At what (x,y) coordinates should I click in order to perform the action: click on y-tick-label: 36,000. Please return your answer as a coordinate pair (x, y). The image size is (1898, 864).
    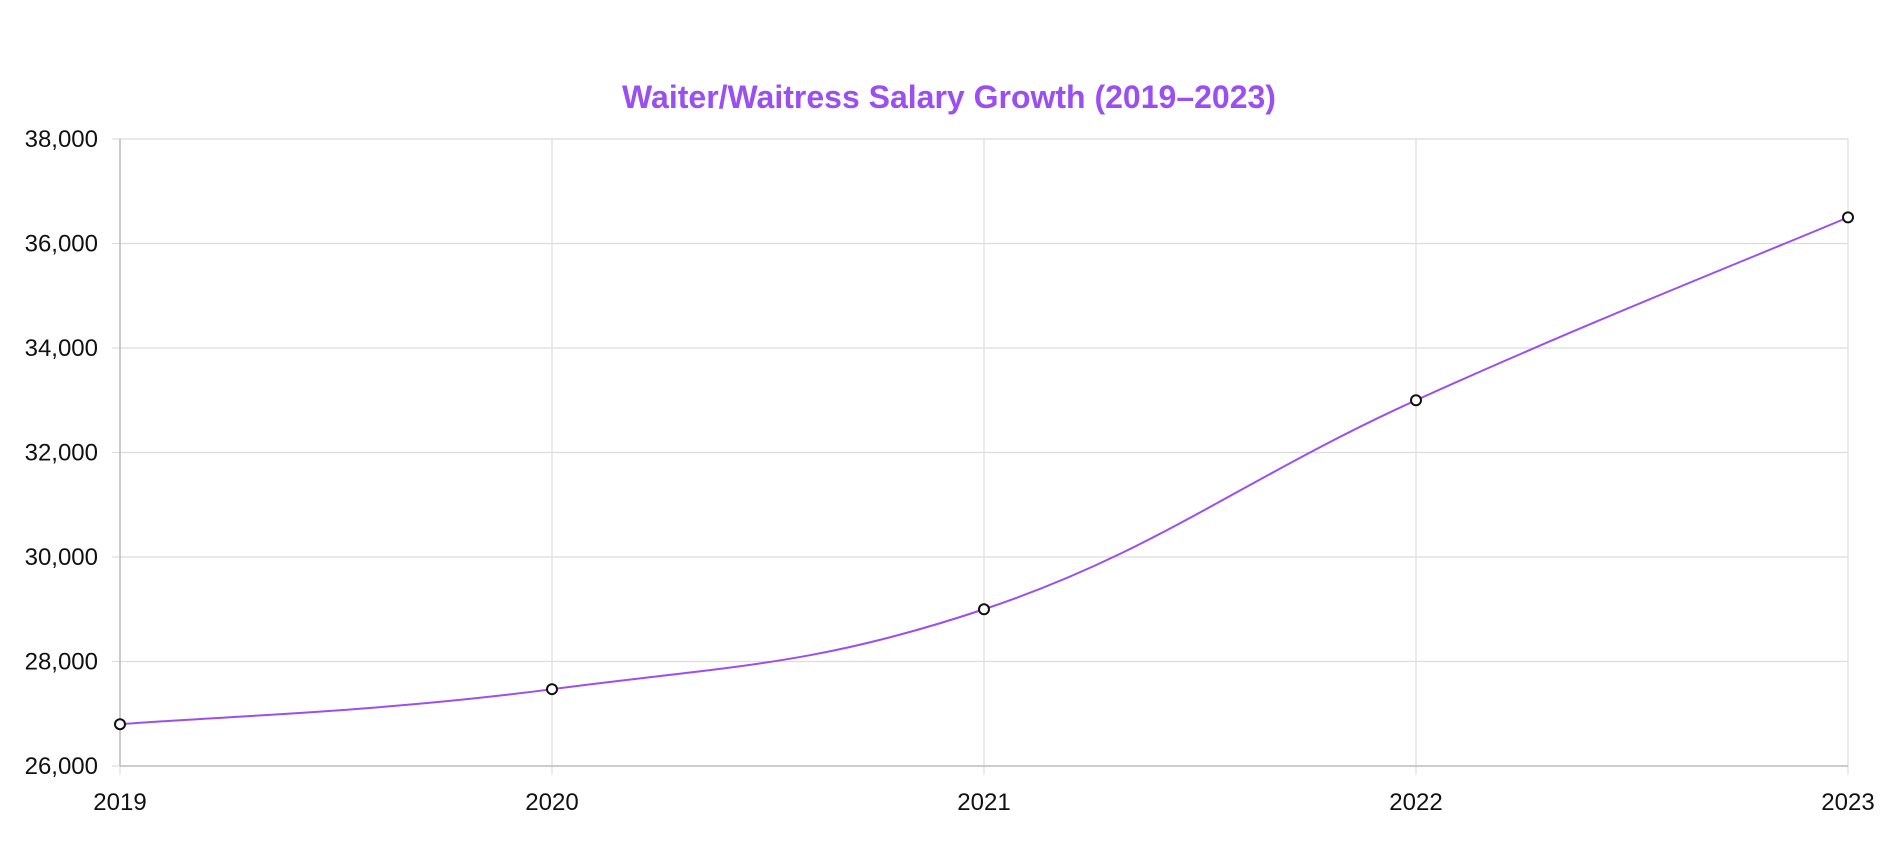
    Looking at the image, I should click on (61, 244).